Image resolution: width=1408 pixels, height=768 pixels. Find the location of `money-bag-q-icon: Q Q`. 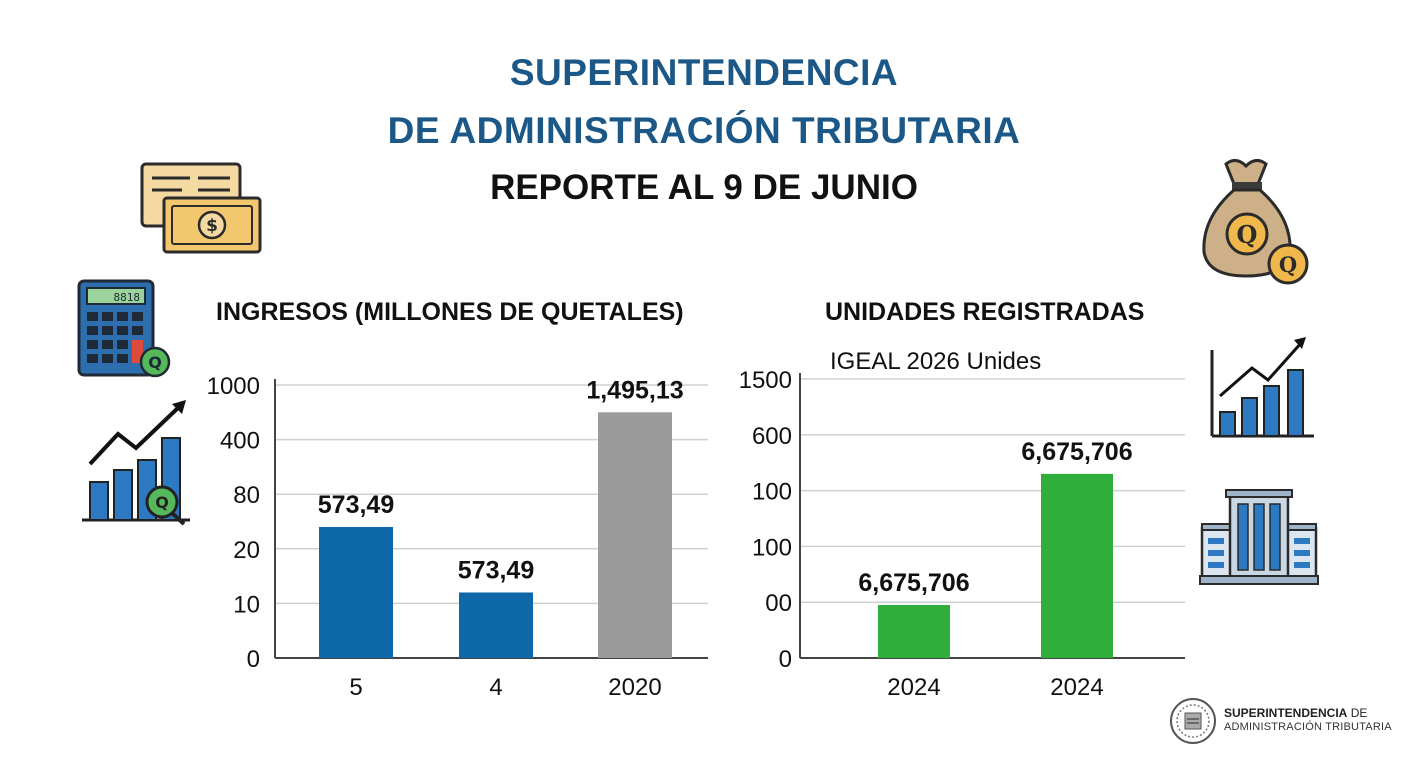

money-bag-q-icon: Q Q is located at coordinates (1255, 222).